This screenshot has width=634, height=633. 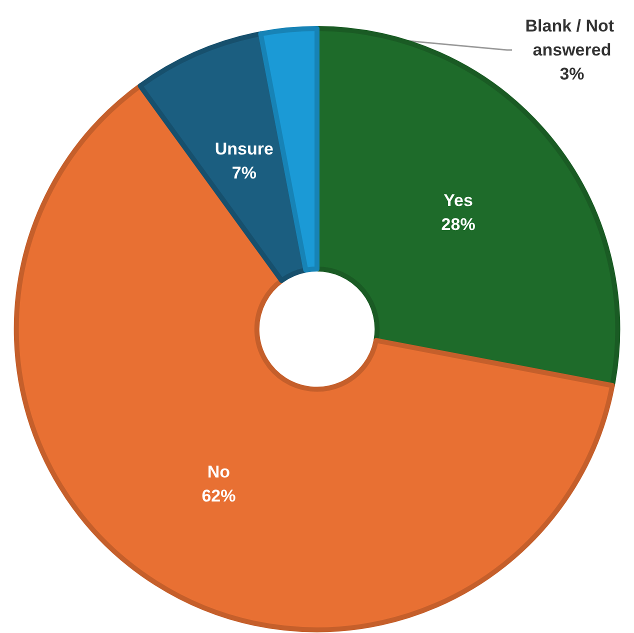 I want to click on data-label: 28%, so click(x=458, y=224).